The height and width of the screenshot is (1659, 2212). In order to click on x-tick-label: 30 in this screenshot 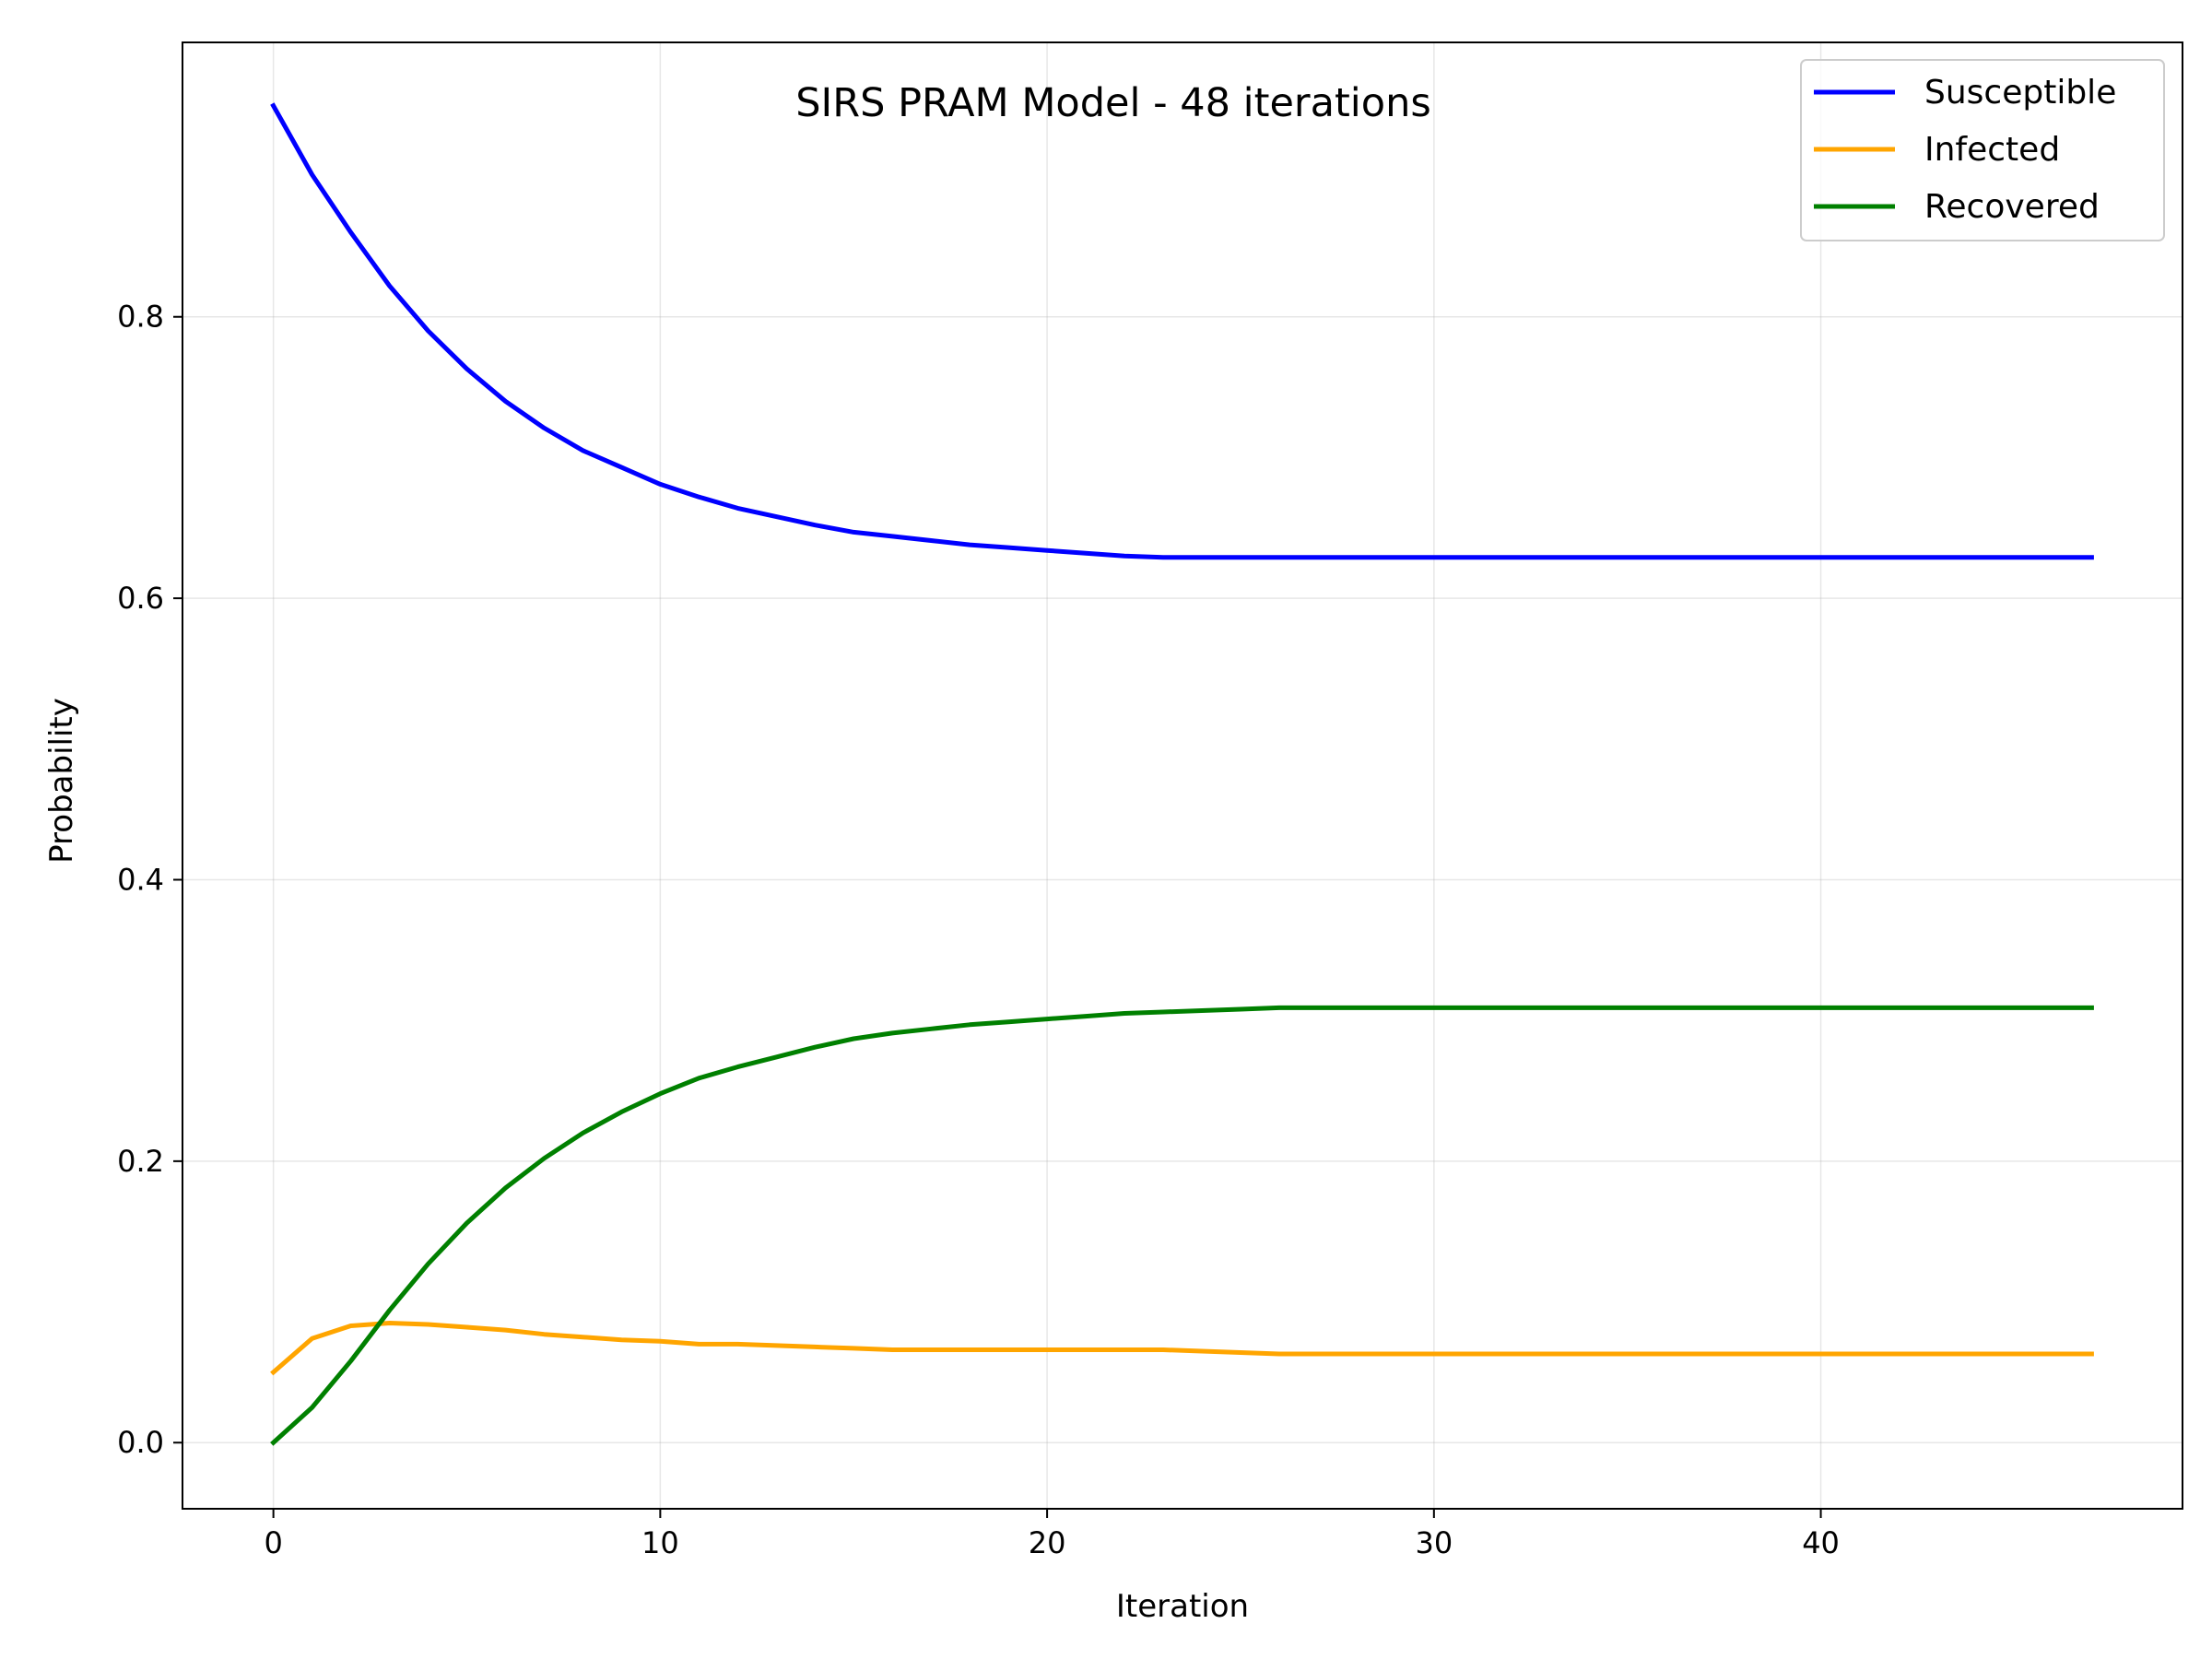, I will do `click(1434, 1542)`.